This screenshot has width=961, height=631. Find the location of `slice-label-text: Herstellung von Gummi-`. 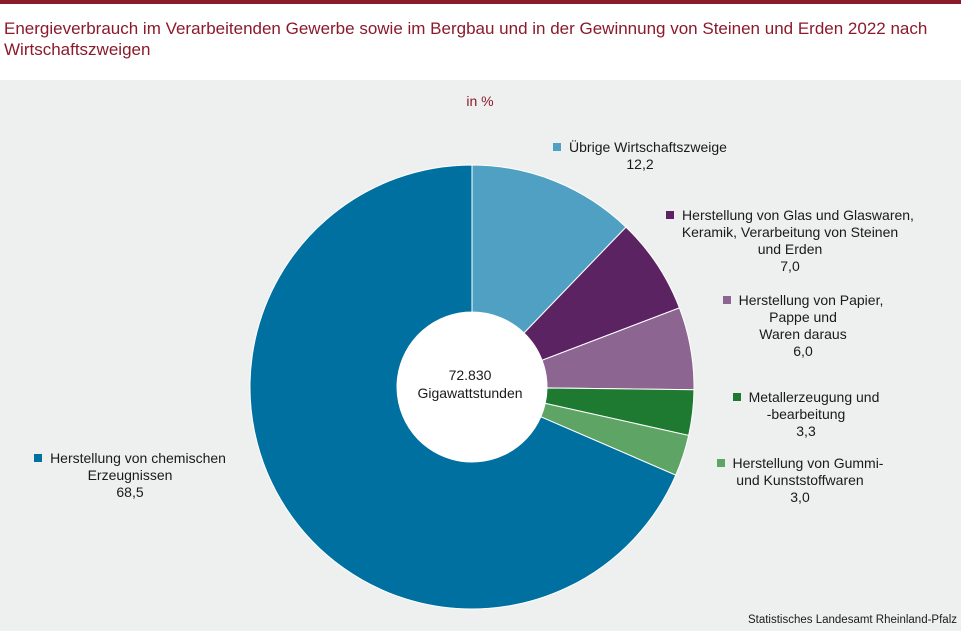

slice-label-text: Herstellung von Gummi- is located at coordinates (800, 463).